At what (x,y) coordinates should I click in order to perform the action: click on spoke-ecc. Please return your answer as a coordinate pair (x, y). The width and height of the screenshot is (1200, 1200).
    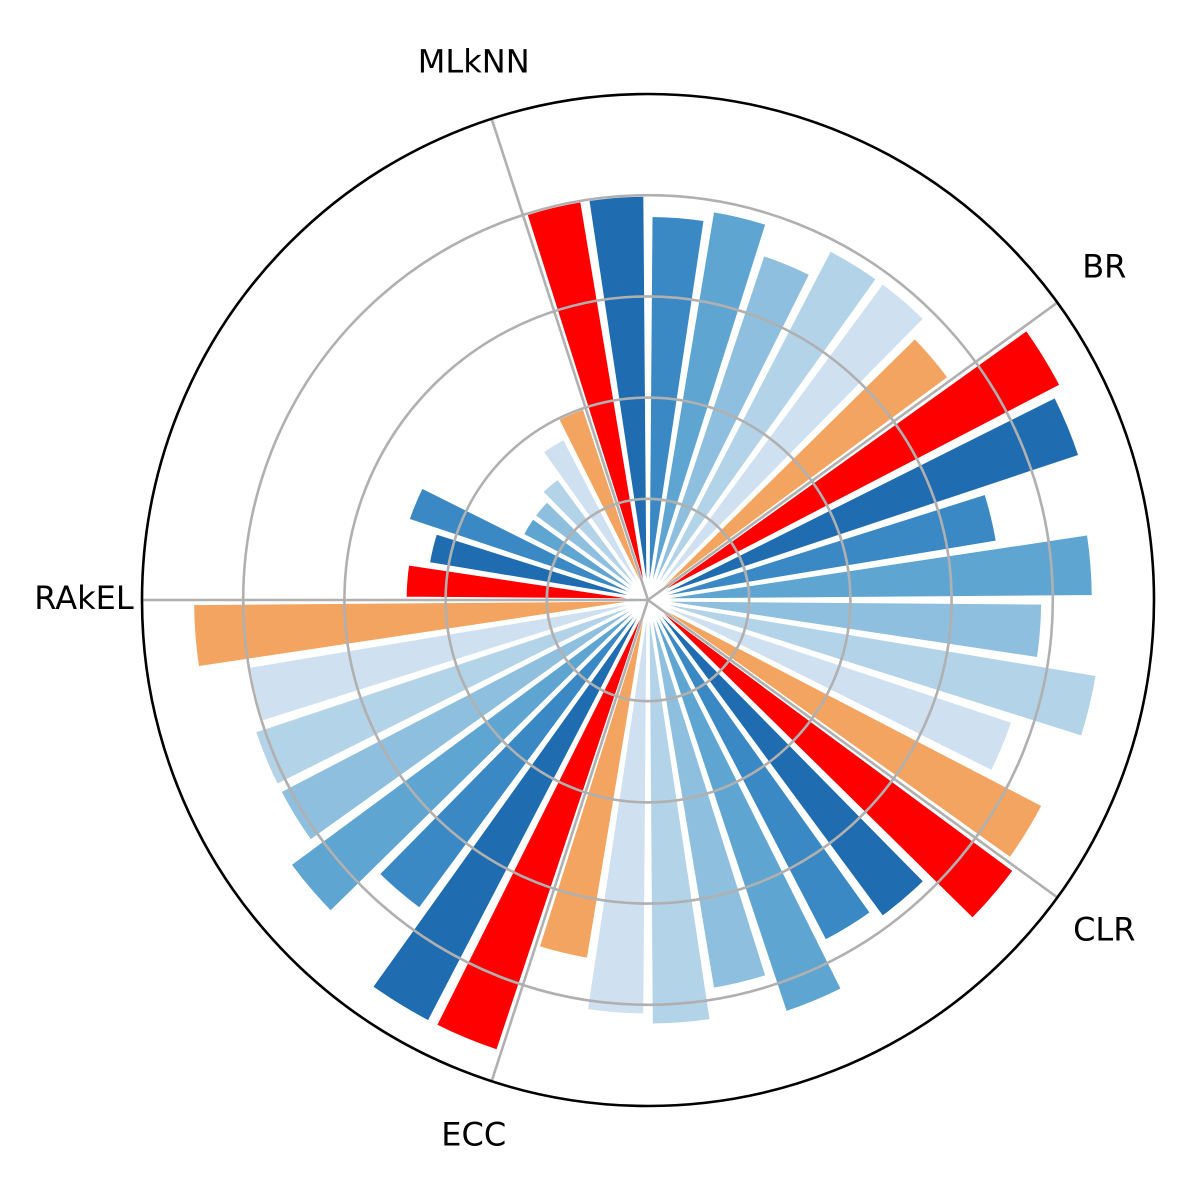
    Looking at the image, I should click on (570, 840).